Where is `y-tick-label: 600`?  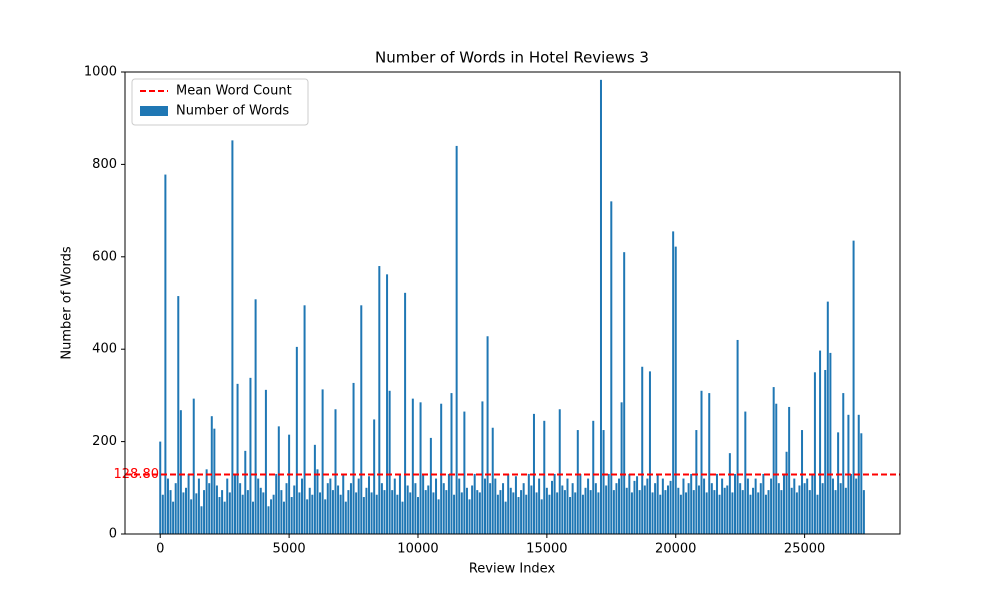 y-tick-label: 600 is located at coordinates (104, 256).